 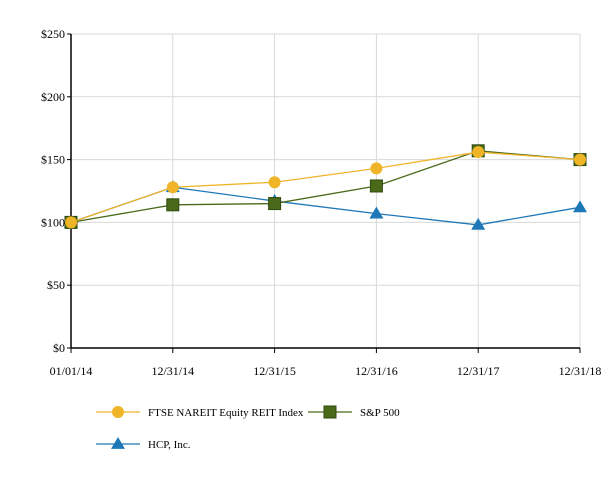 I want to click on legend-item: FTSE NAREIT Equity REIT Index, so click(x=200, y=412).